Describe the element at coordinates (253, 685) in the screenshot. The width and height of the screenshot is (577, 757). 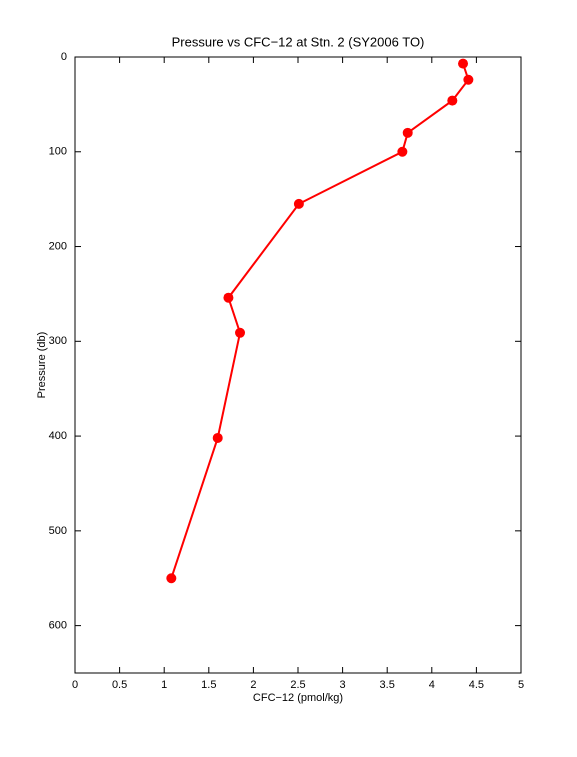
I see `x-tick-label: 2` at that location.